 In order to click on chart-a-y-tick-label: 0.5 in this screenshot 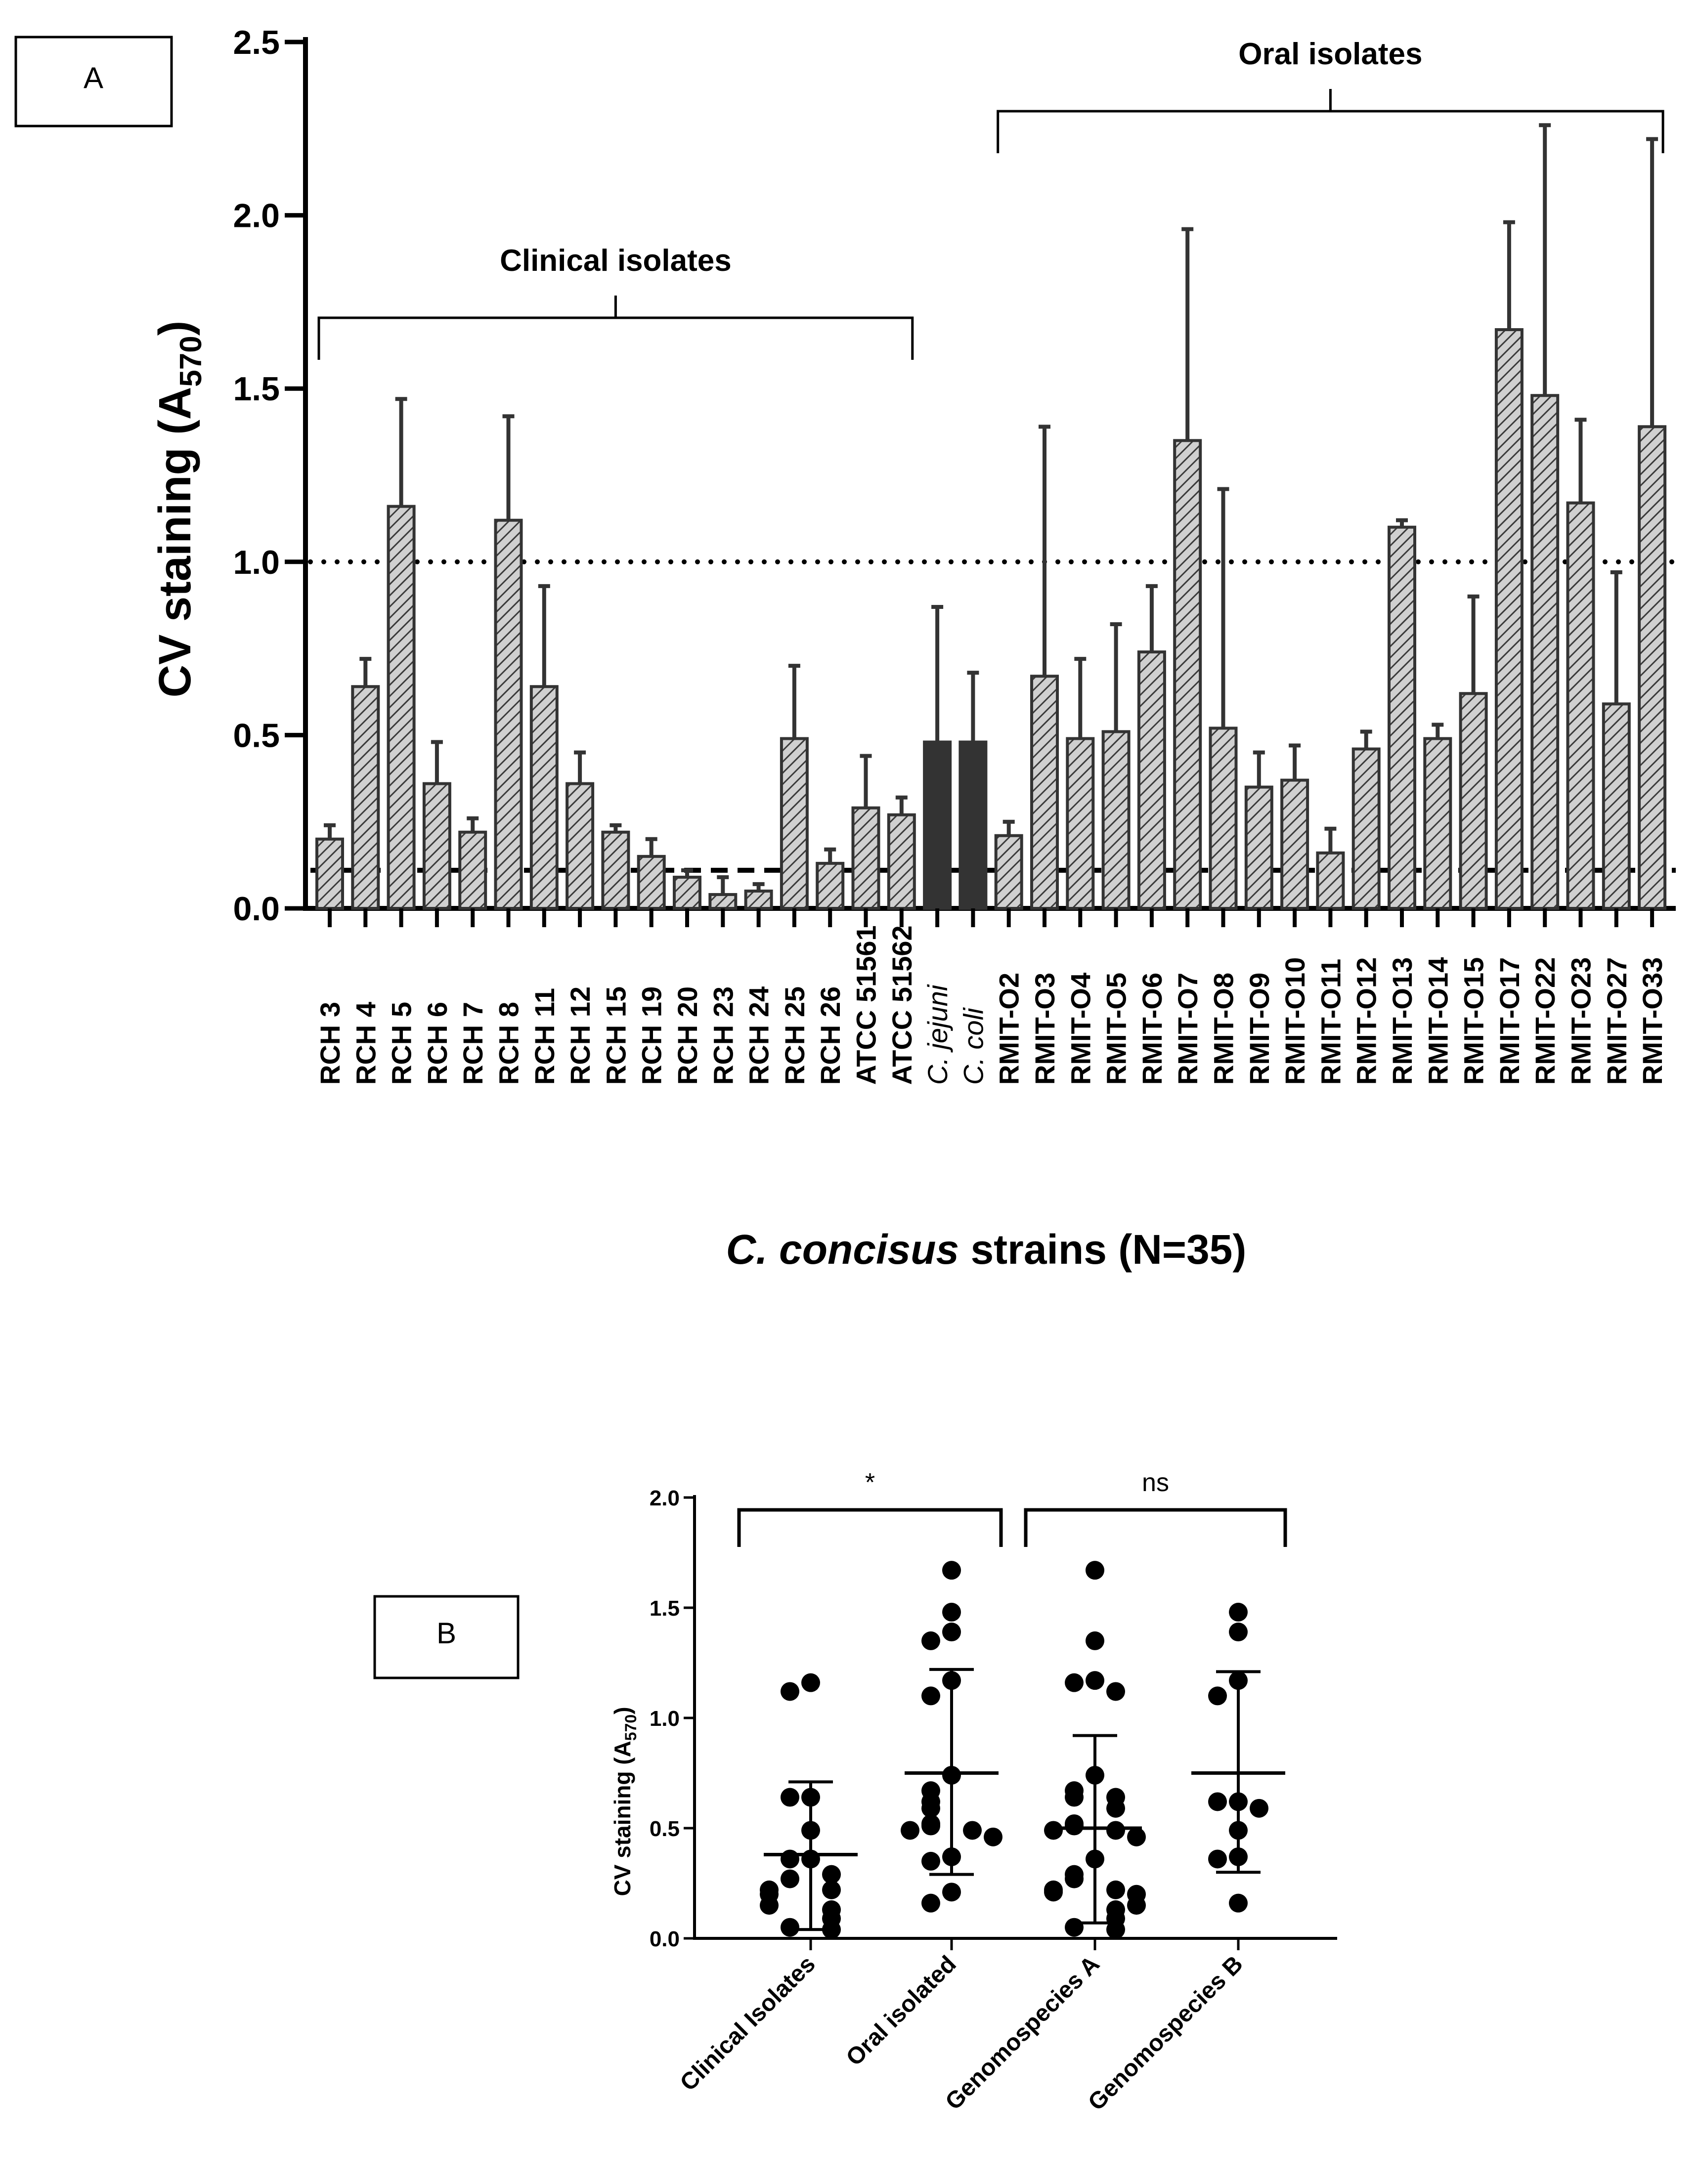, I will do `click(257, 735)`.